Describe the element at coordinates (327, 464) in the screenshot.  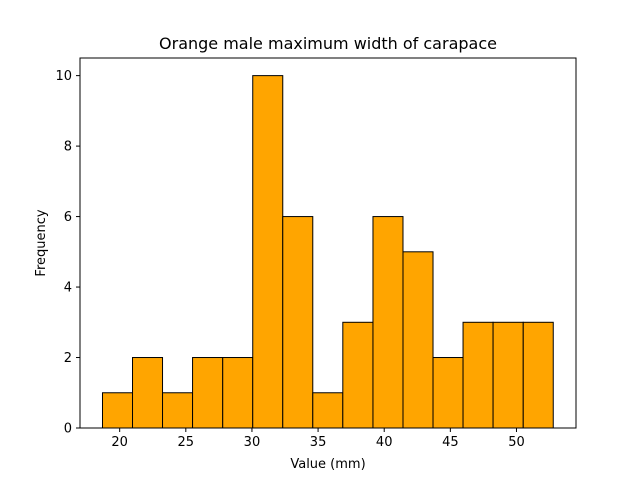
I see `x-axis-label: Value (mm)` at that location.